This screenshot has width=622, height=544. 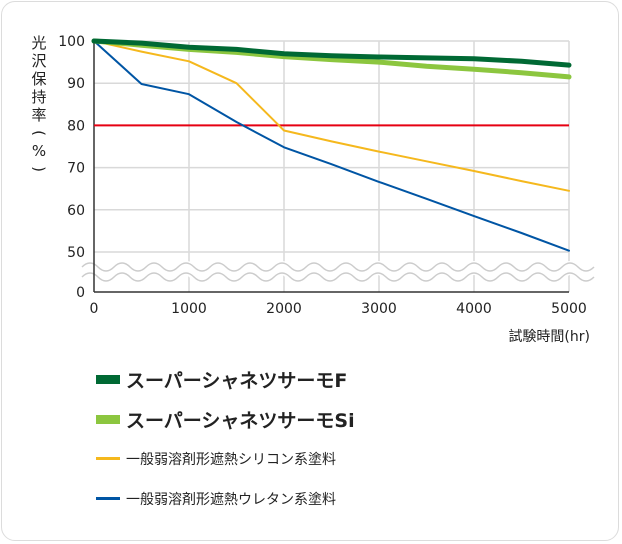 I want to click on x-tick-label: 0, so click(x=94, y=309).